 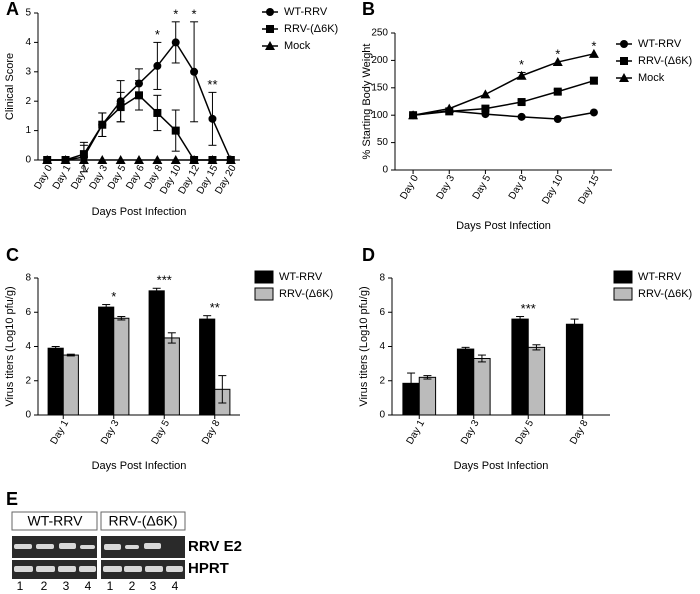 What do you see at coordinates (28, 13) in the screenshot?
I see `y-tick-label: 5` at bounding box center [28, 13].